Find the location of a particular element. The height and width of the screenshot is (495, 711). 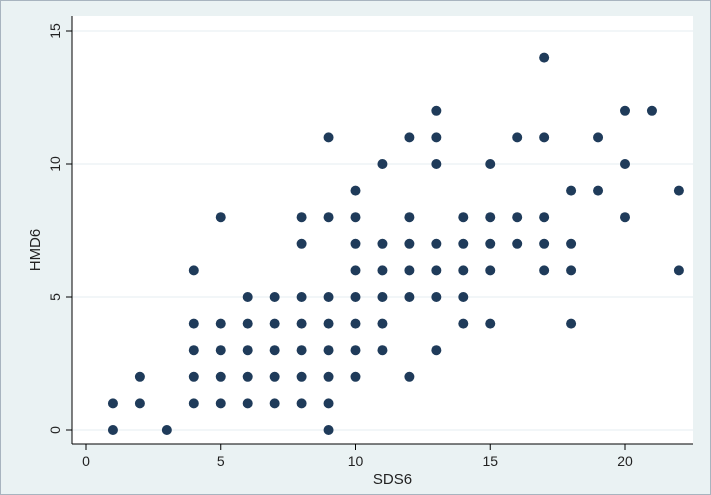

x-tick-label: 10 is located at coordinates (356, 461).